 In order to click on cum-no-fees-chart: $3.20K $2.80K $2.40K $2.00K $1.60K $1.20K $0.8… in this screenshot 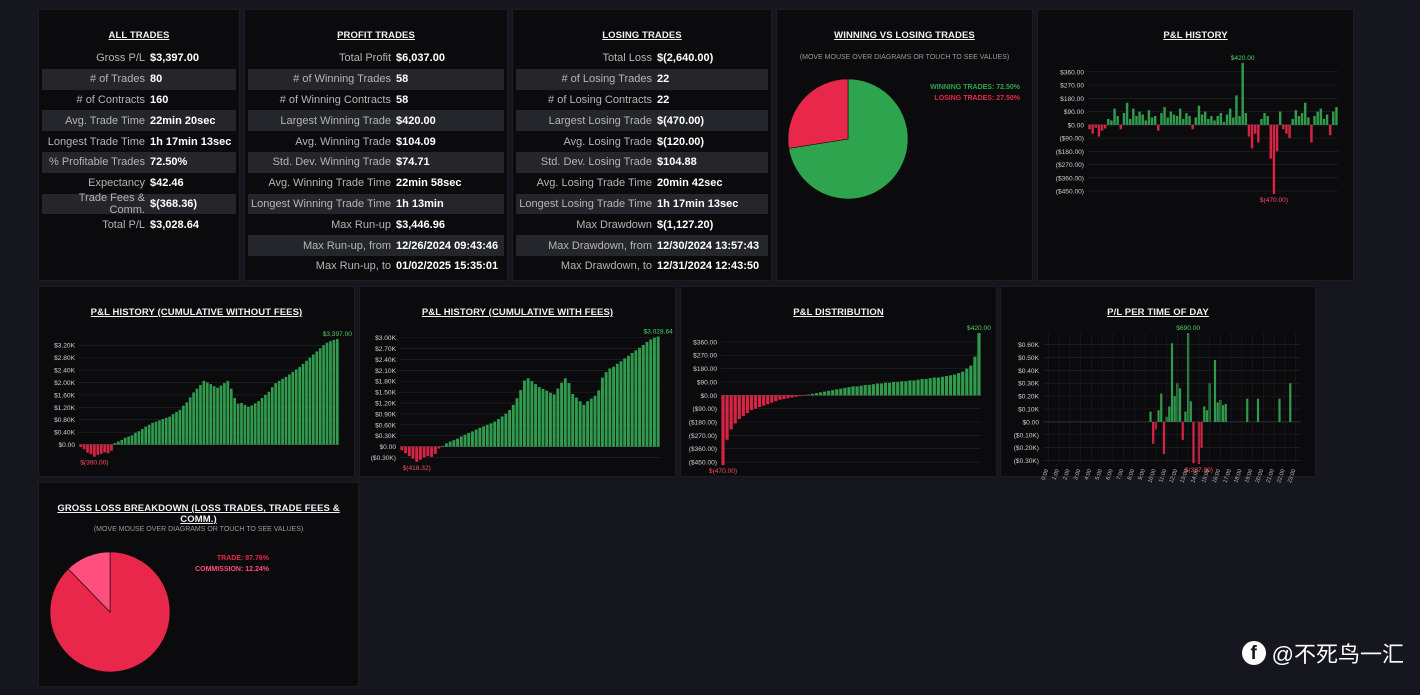, I will do `click(195, 397)`.